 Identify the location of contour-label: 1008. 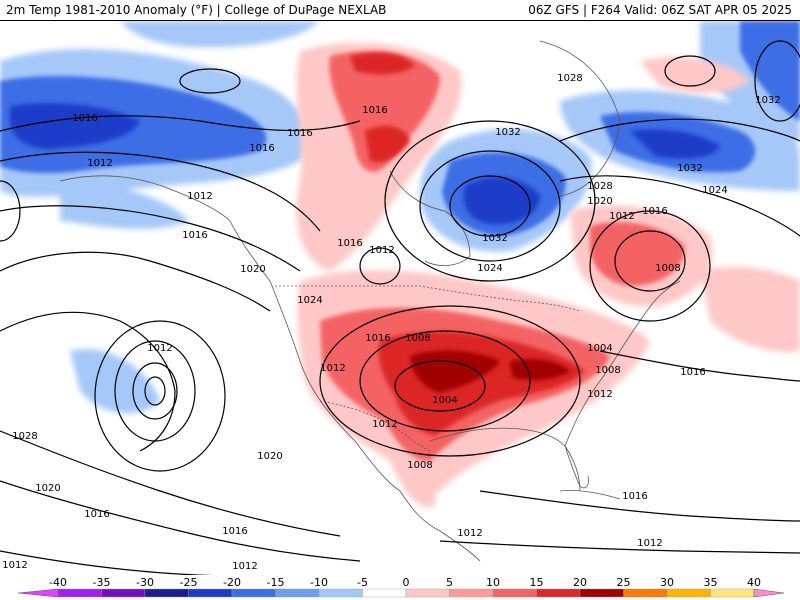
(419, 465).